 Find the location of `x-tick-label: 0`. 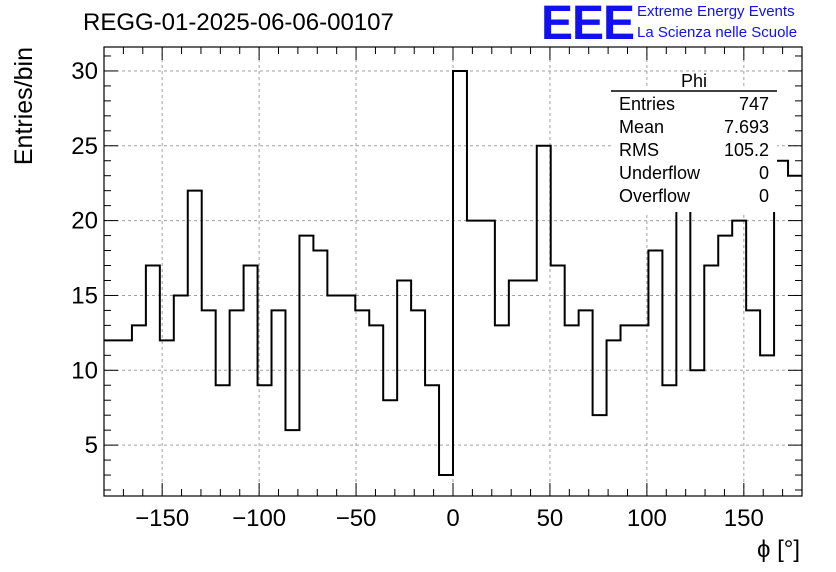

x-tick-label: 0 is located at coordinates (452, 518).